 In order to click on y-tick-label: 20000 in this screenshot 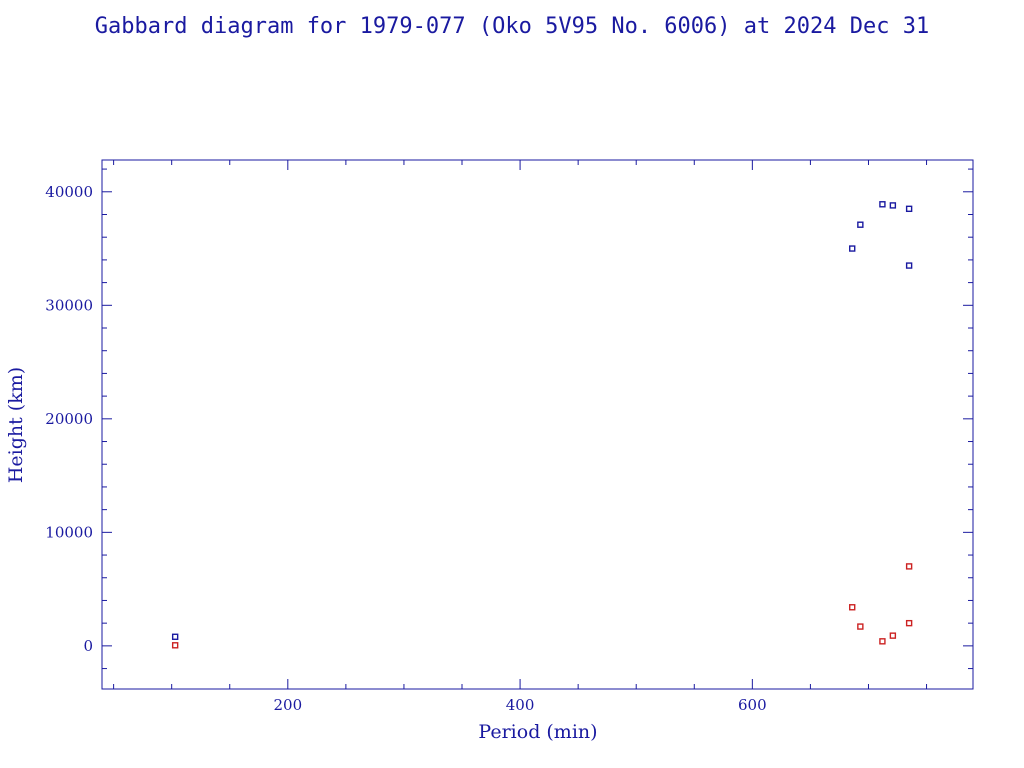, I will do `click(69, 419)`.